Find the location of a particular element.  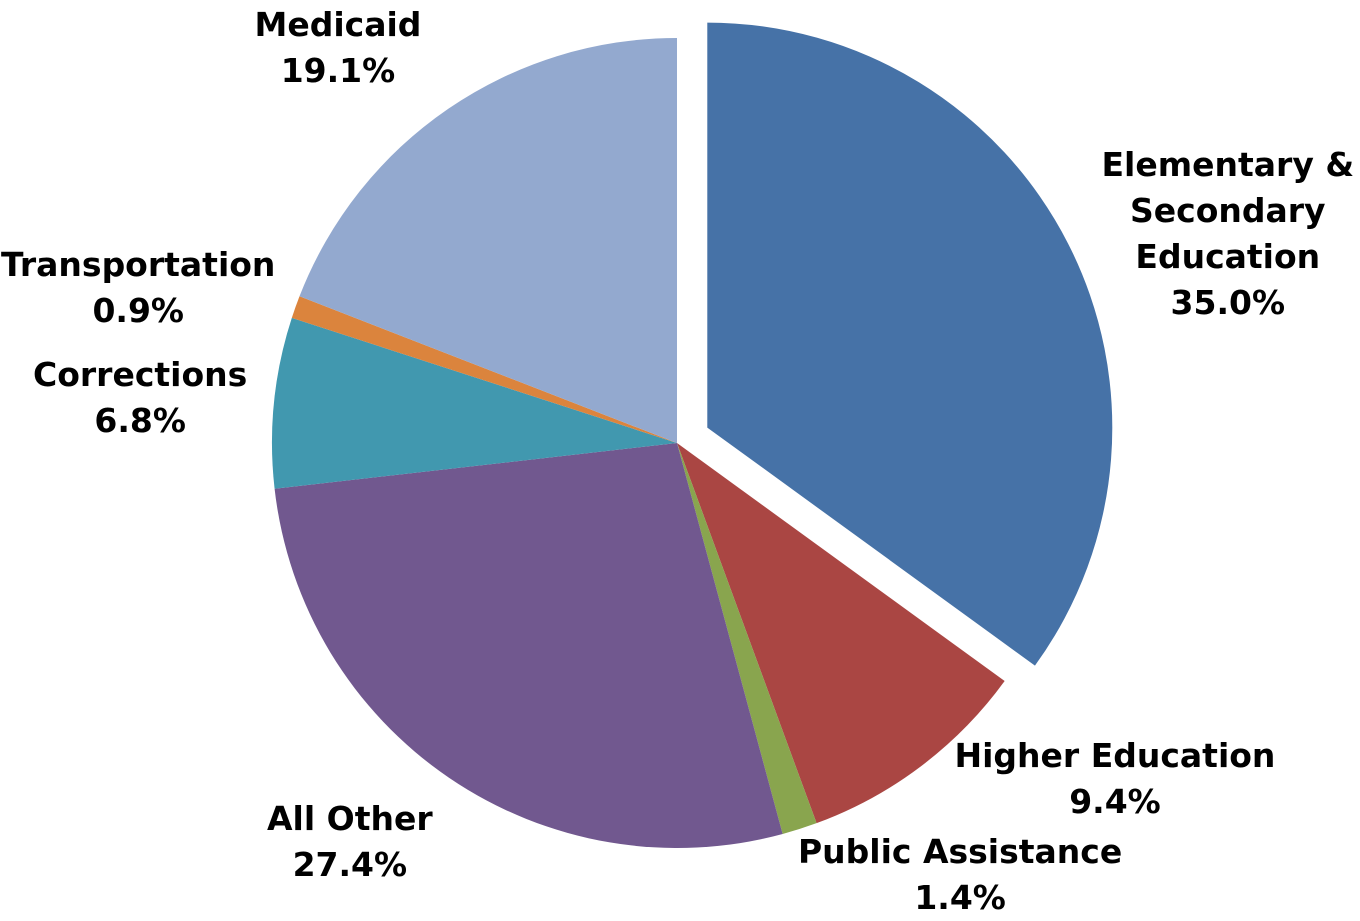

slice-label-value: 1.4% is located at coordinates (960, 898).